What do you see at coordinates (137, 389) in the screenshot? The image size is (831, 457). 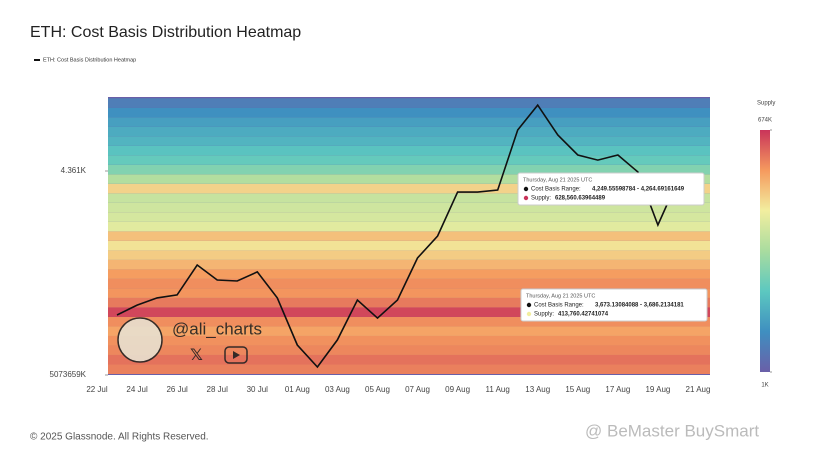 I see `x-tick-label: 24 Jul` at bounding box center [137, 389].